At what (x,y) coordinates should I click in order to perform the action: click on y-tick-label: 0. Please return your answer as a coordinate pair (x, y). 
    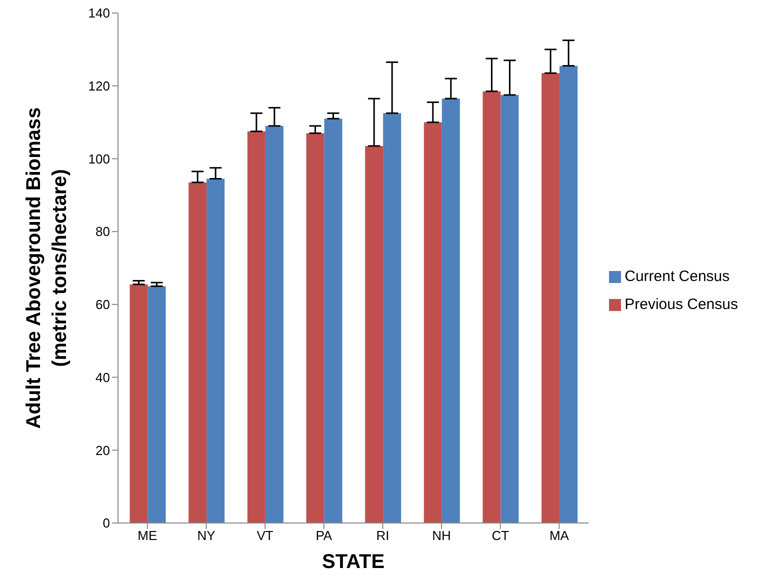
    Looking at the image, I should click on (106, 523).